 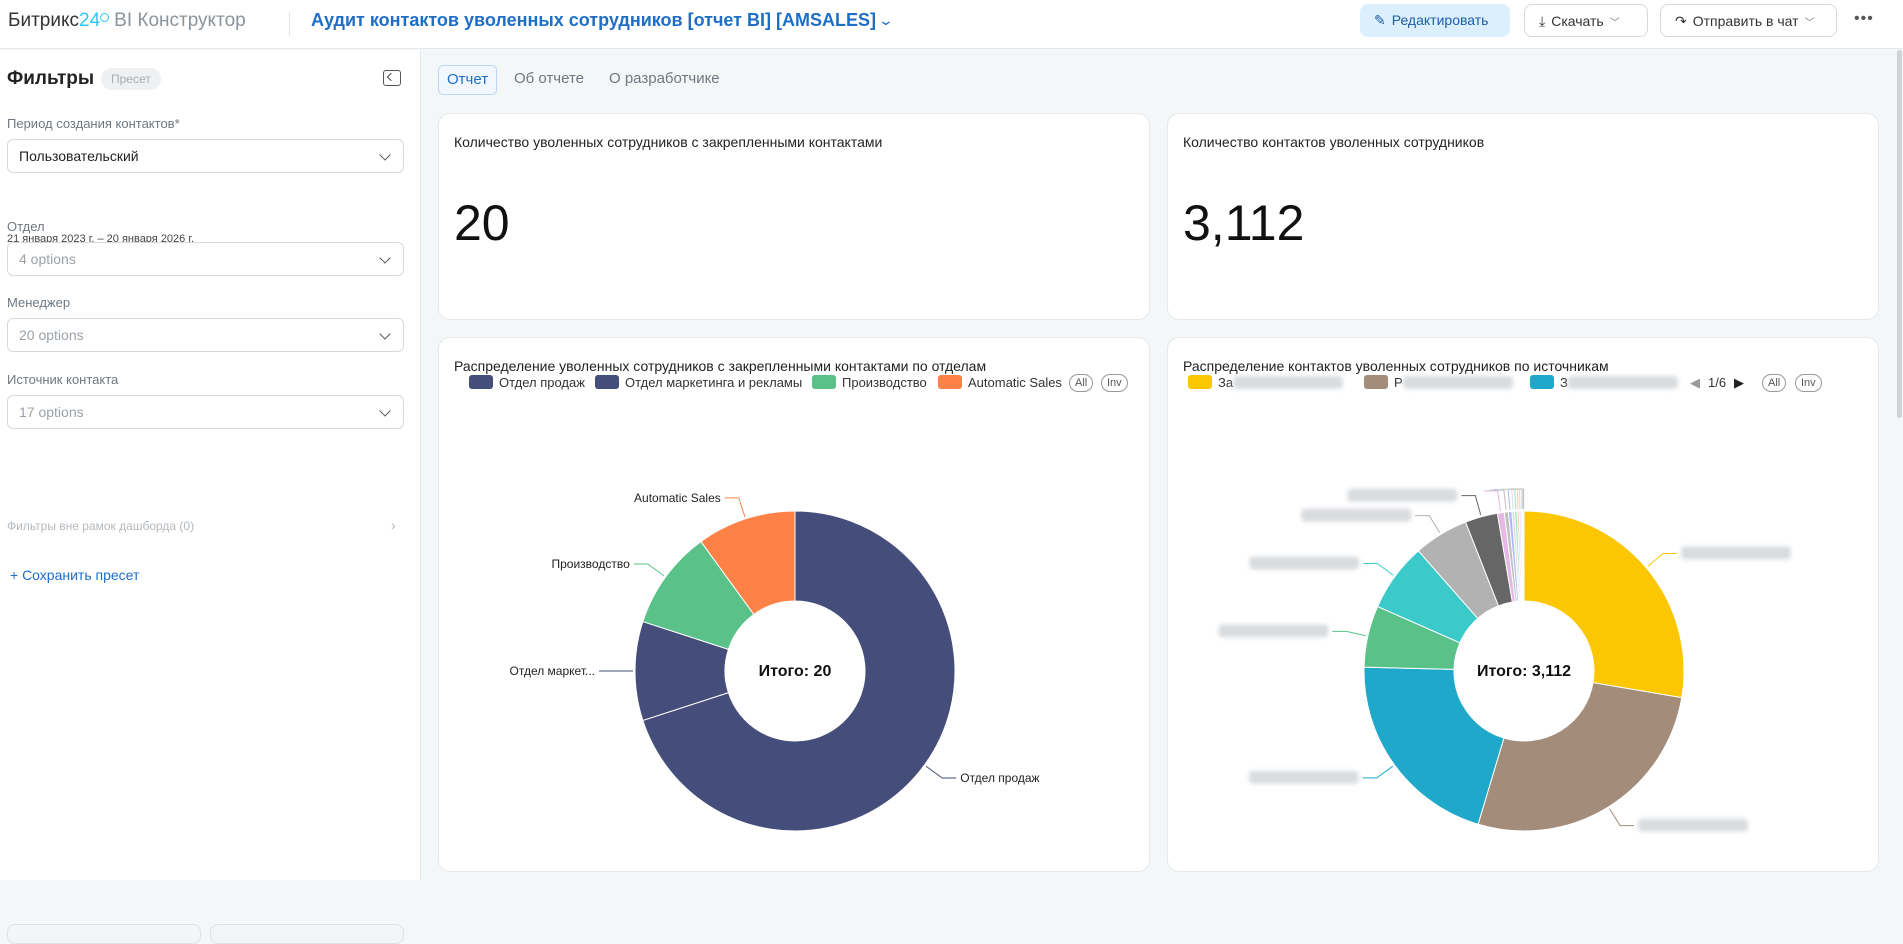 What do you see at coordinates (180, 20) in the screenshot?
I see `logo-bi-text: BI Конструктор` at bounding box center [180, 20].